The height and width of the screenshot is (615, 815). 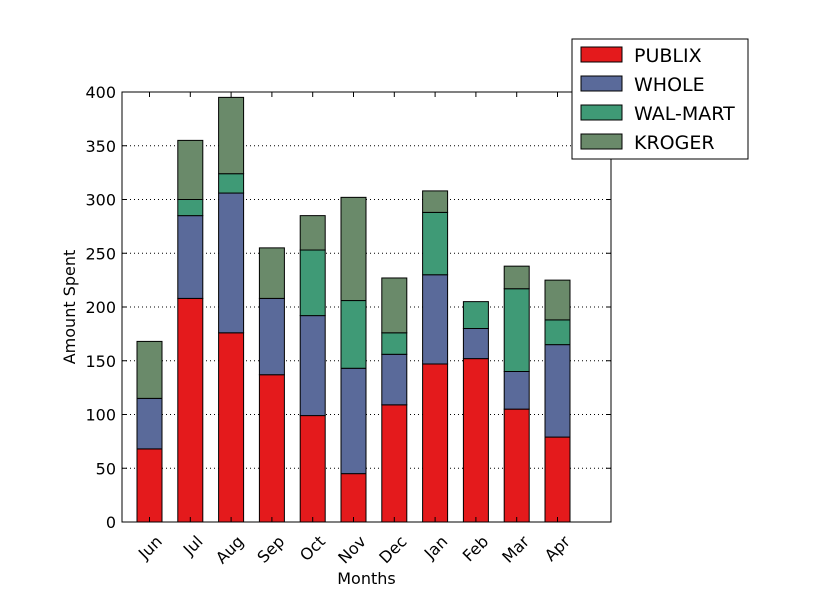 I want to click on bar-segment-kroger-oct, so click(x=312, y=233).